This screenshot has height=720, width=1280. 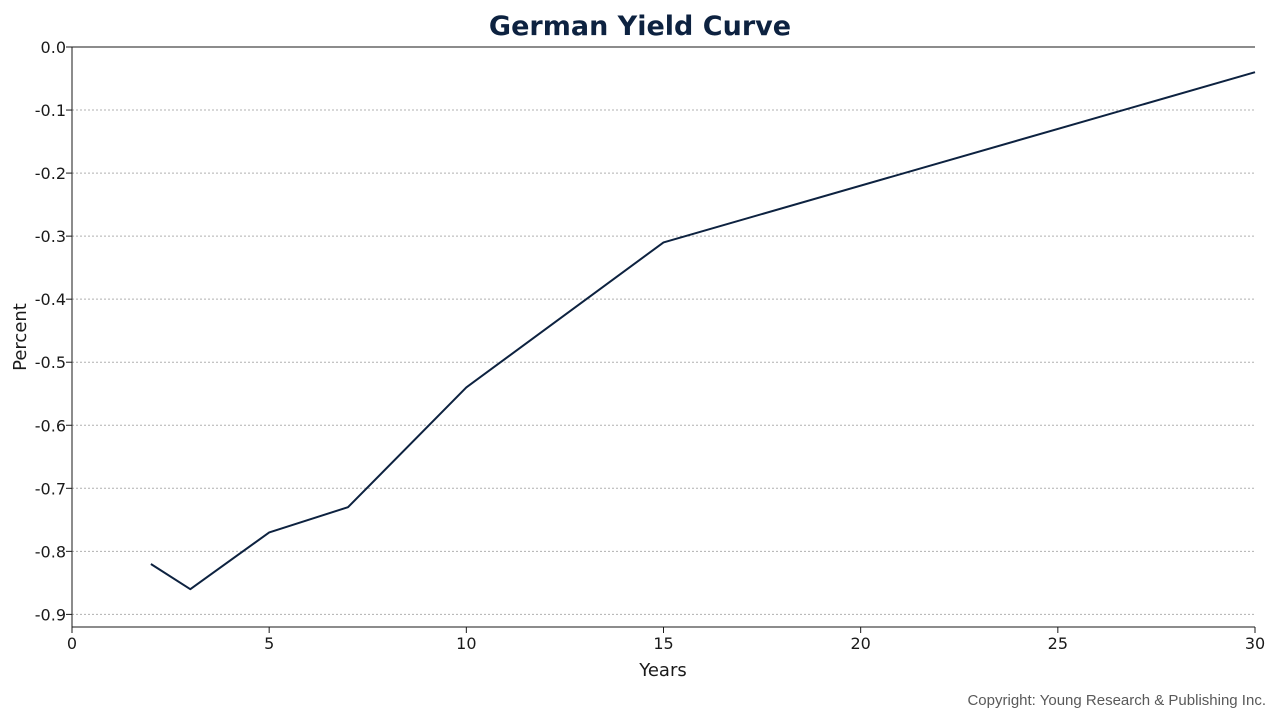 I want to click on x-tick-label-3: 15, so click(x=663, y=643).